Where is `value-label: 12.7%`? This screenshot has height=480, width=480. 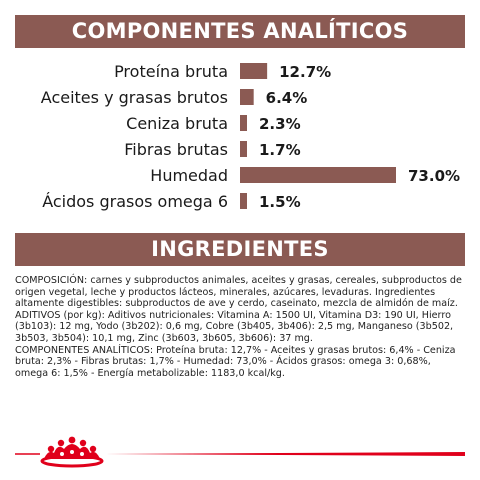 value-label: 12.7% is located at coordinates (305, 72).